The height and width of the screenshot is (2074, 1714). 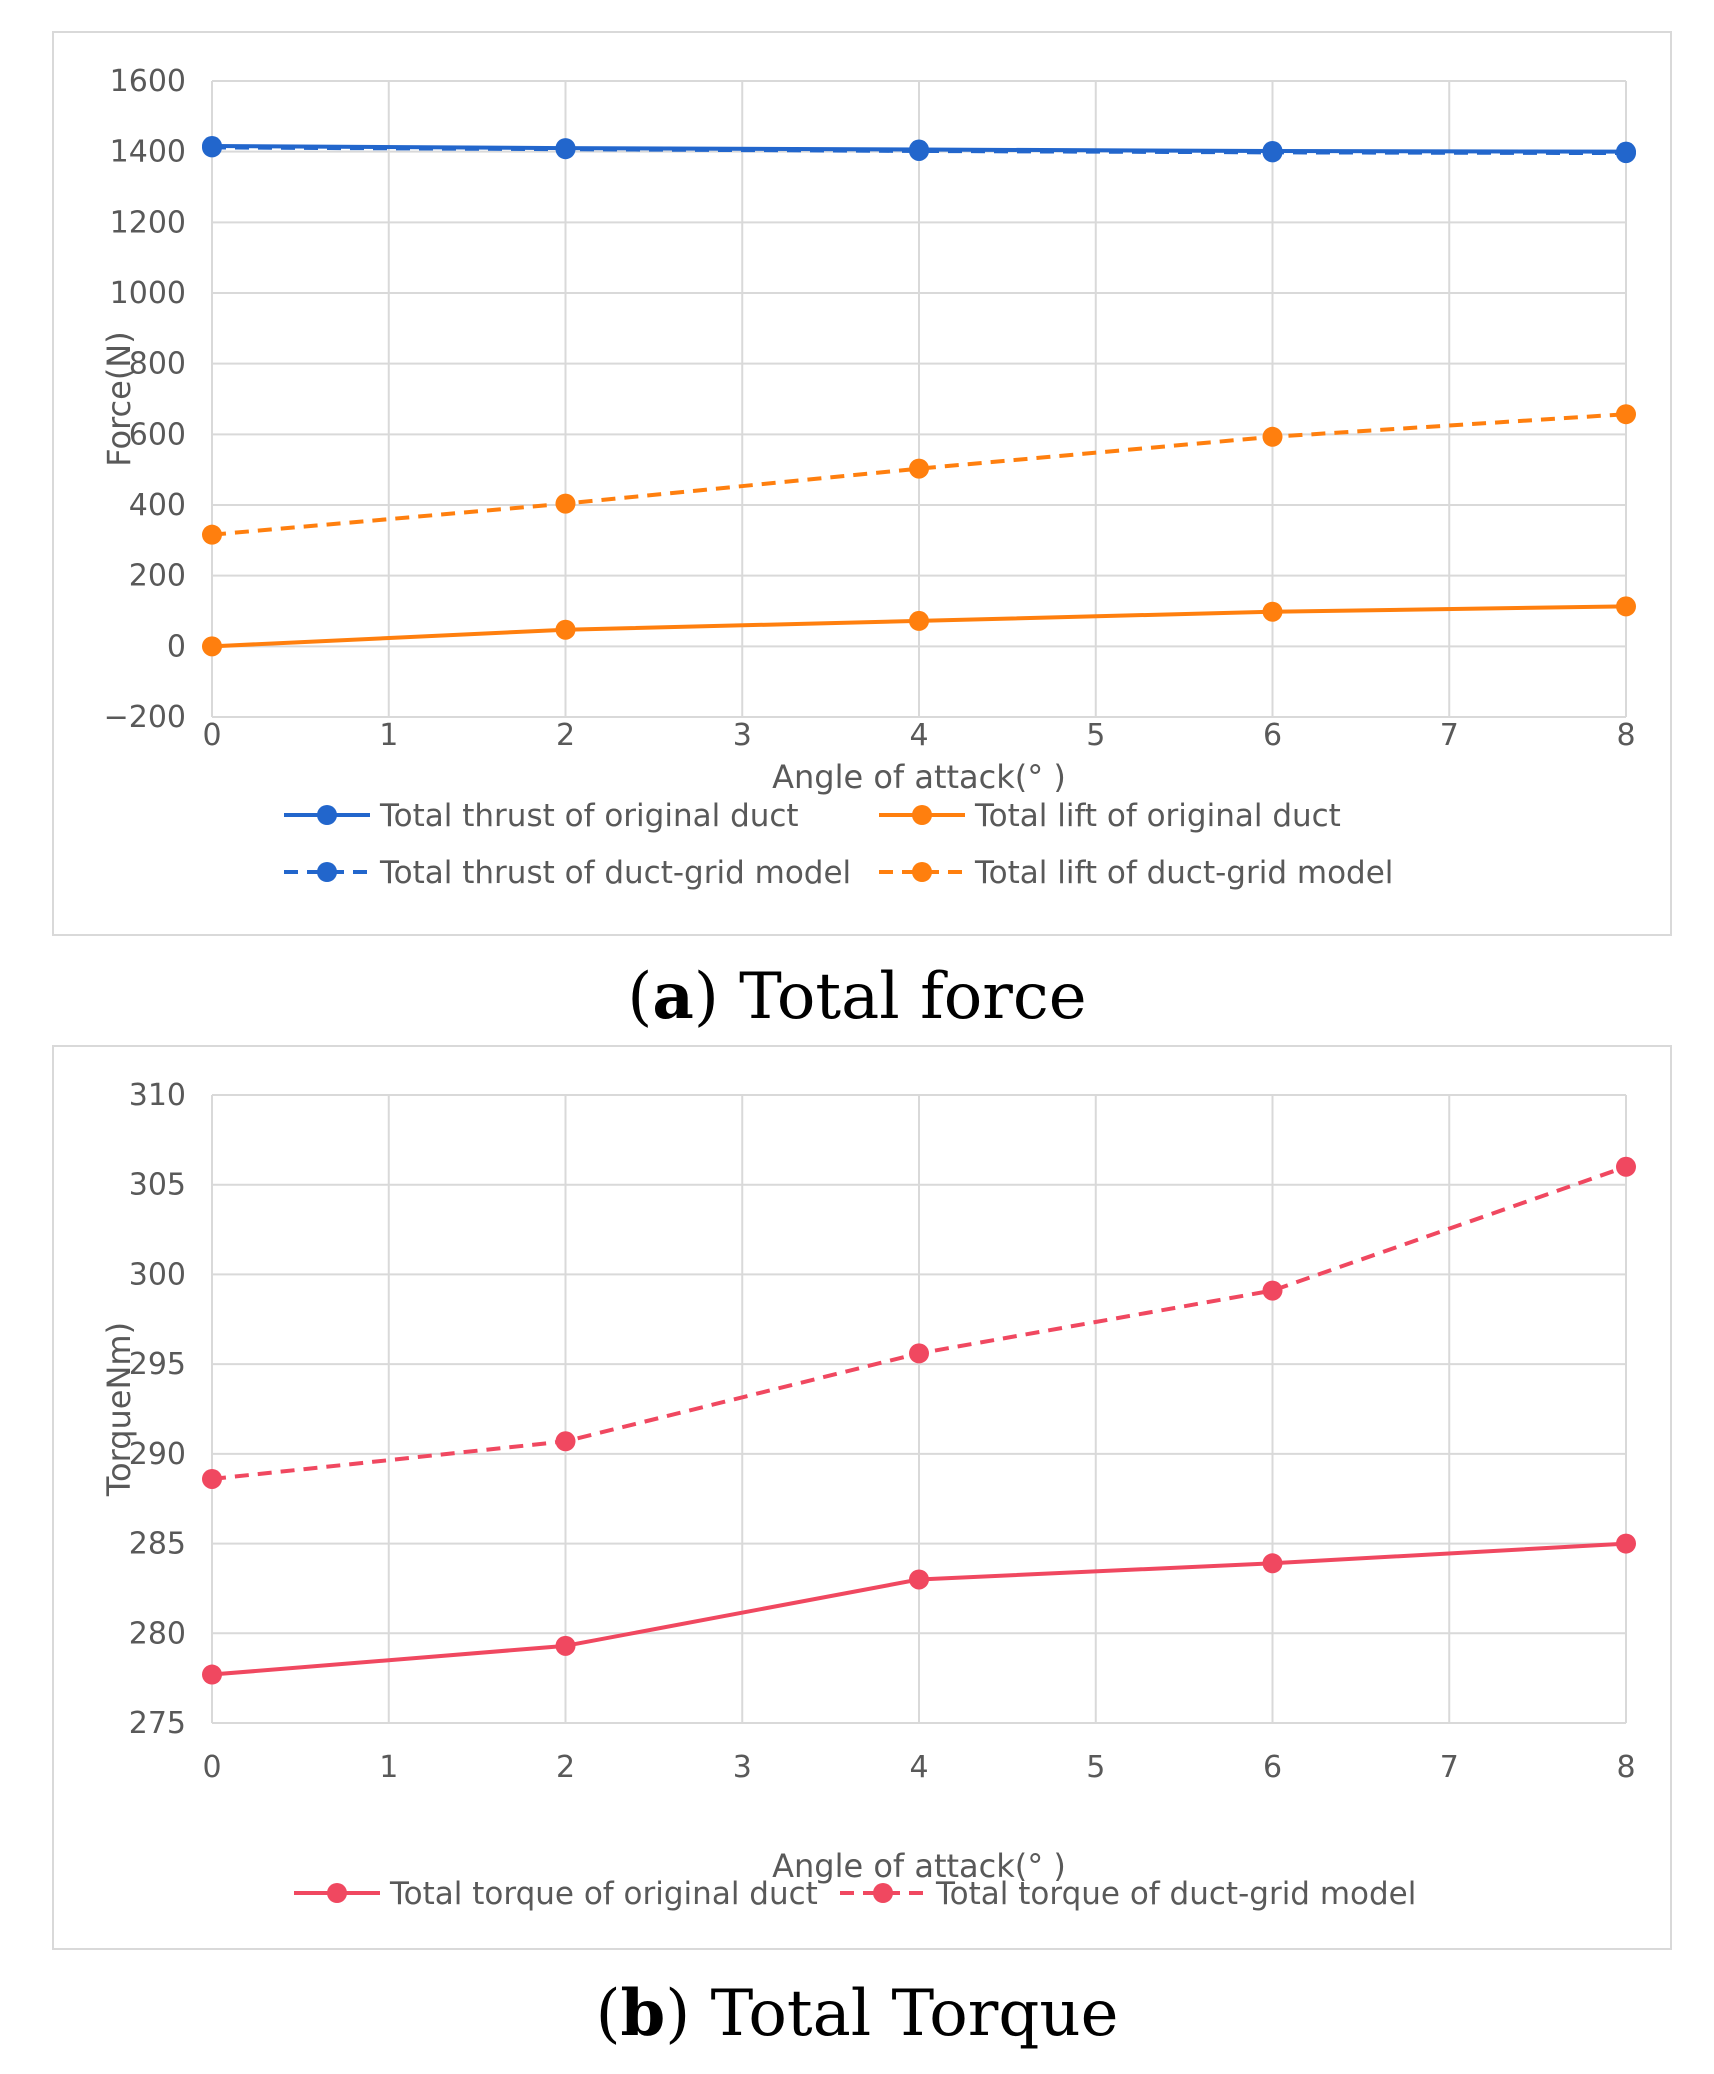 What do you see at coordinates (589, 816) in the screenshot?
I see `legend-label: Total thrust of original duct` at bounding box center [589, 816].